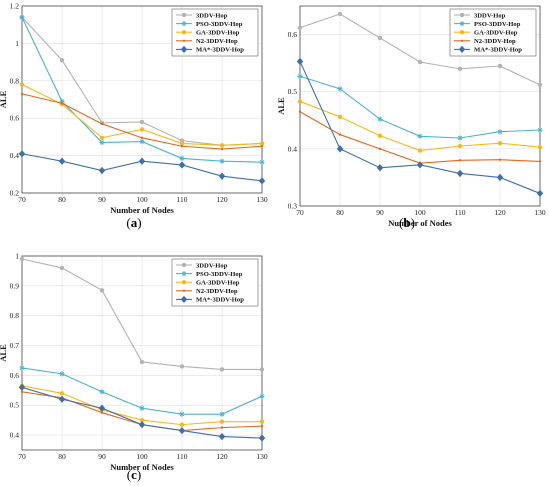 This screenshot has height=486, width=550. I want to click on panel-label: (c), so click(134, 474).